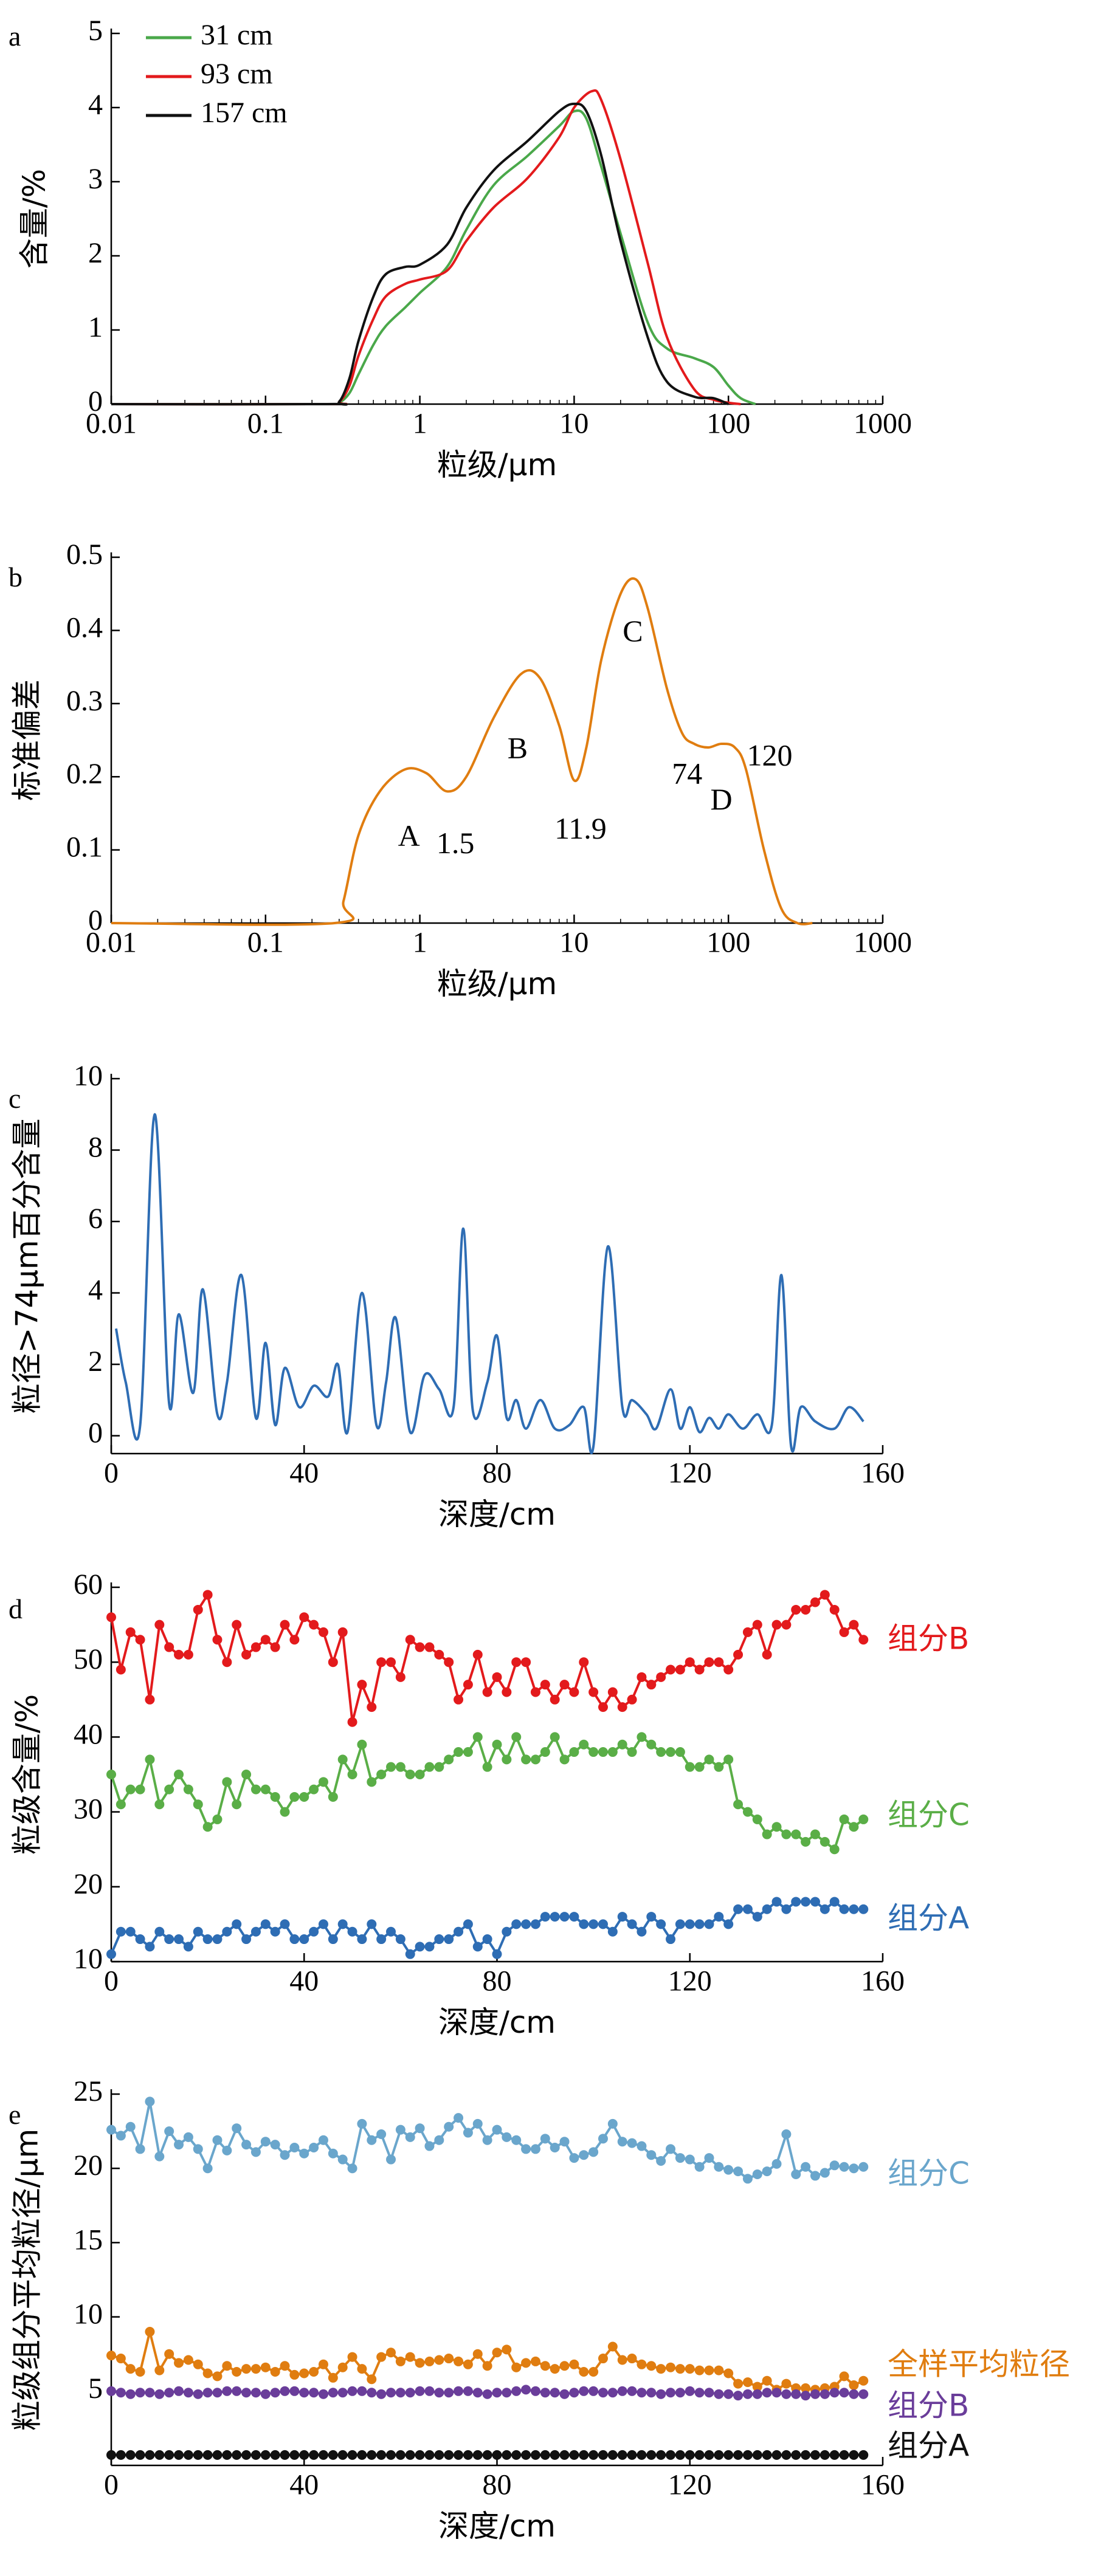 The image size is (1118, 2576). What do you see at coordinates (95, 920) in the screenshot?
I see `y-tick-label-b: 0` at bounding box center [95, 920].